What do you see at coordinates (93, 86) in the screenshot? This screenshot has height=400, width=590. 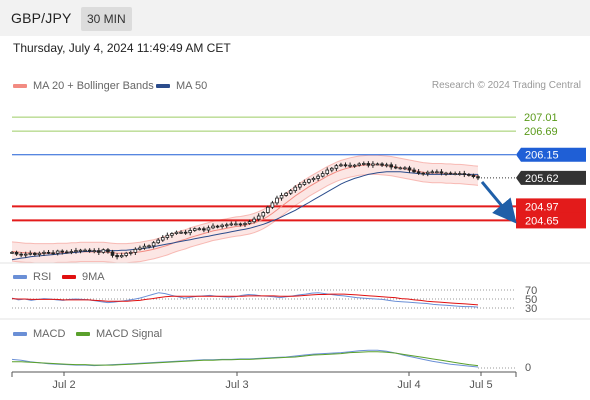 I see `legend-ma20-label: MA 20 + Bollinger Bands` at bounding box center [93, 86].